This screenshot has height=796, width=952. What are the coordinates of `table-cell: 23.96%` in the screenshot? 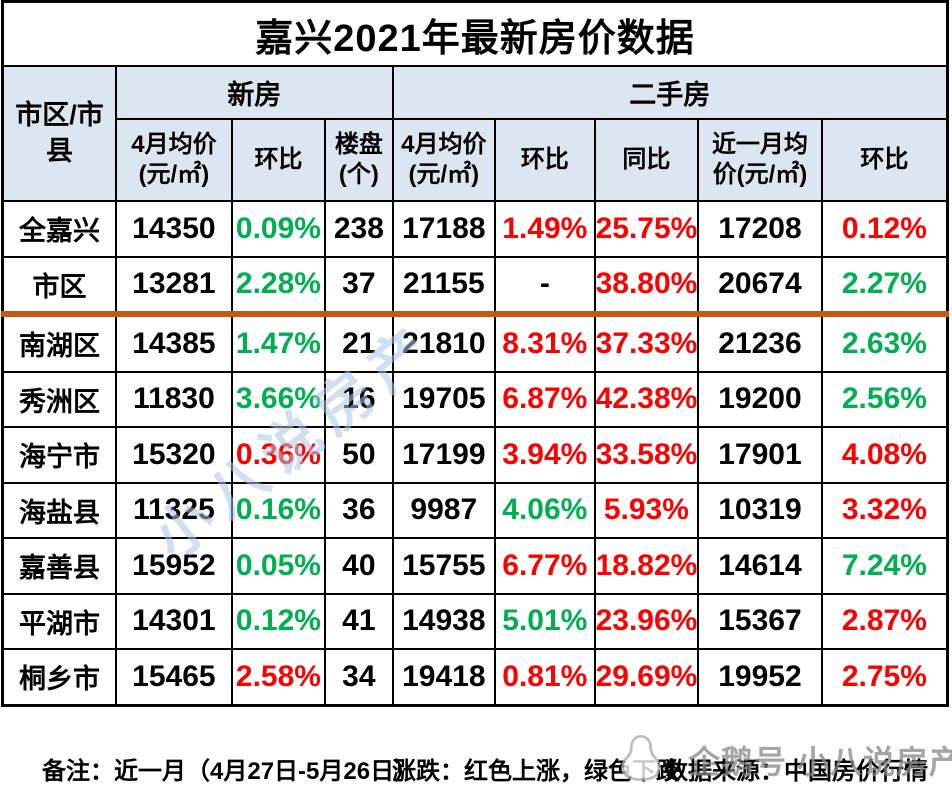 It's located at (646, 621).